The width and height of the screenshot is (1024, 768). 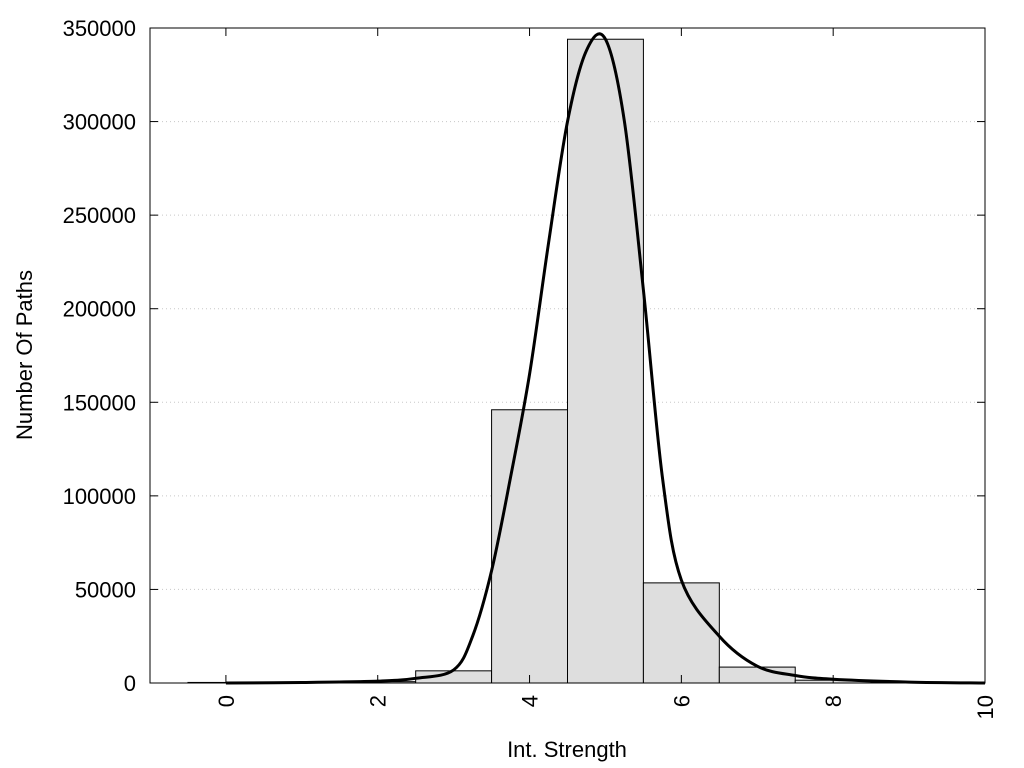 What do you see at coordinates (99, 215) in the screenshot?
I see `y-tick-label: 250000` at bounding box center [99, 215].